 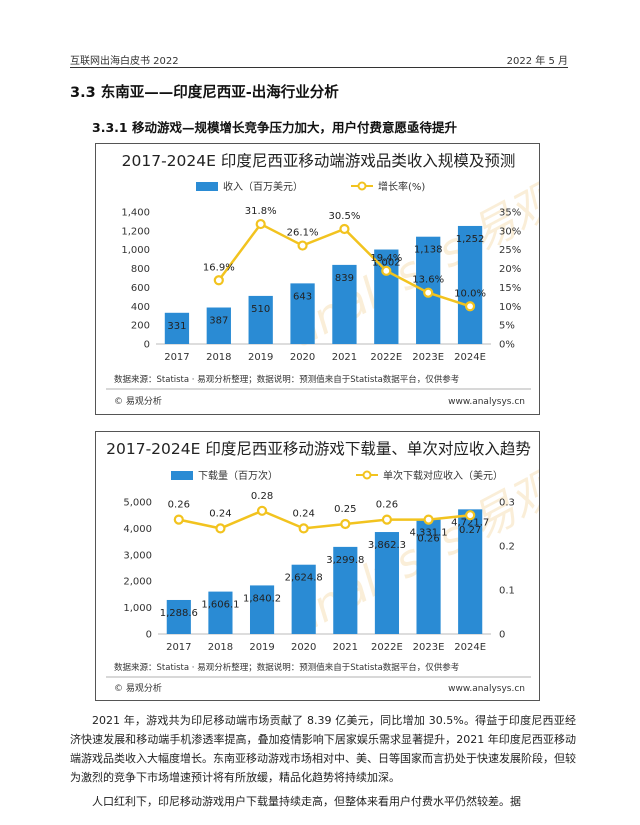 I want to click on left-axis-tick: 1,200, so click(x=135, y=231).